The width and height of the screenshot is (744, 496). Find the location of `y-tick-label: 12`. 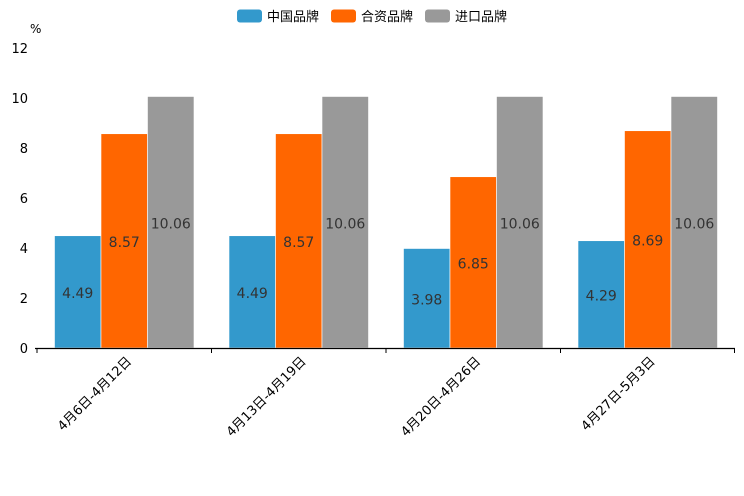

y-tick-label: 12 is located at coordinates (19, 49).